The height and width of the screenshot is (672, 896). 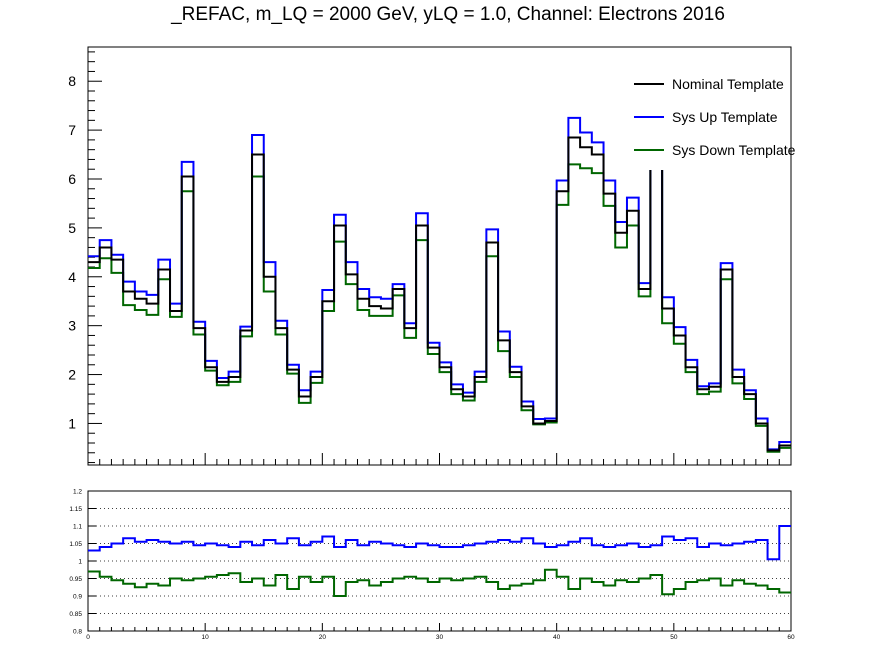 What do you see at coordinates (439, 459) in the screenshot?
I see `main-x-axis` at bounding box center [439, 459].